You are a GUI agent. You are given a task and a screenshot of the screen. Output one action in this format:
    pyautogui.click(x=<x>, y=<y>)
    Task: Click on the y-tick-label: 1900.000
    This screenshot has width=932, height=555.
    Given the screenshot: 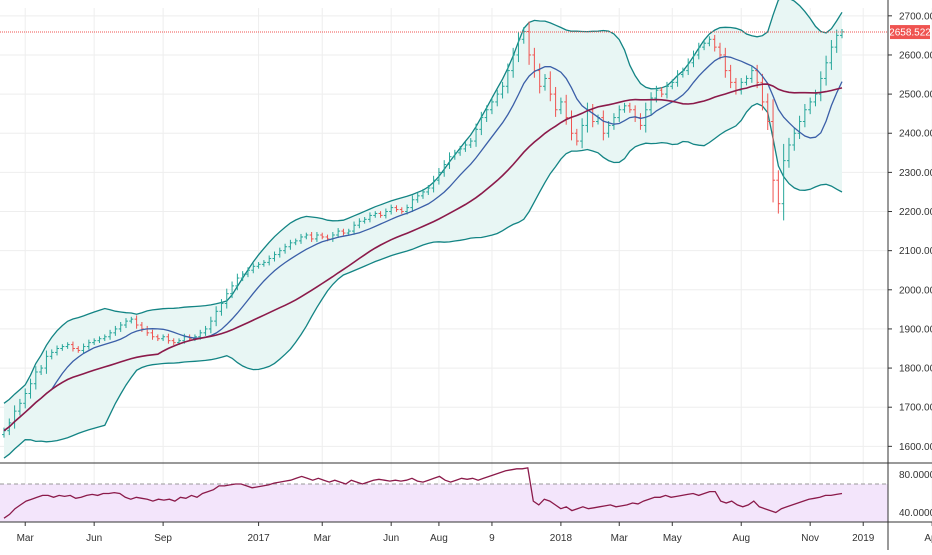 What is the action you would take?
    pyautogui.click(x=915, y=329)
    